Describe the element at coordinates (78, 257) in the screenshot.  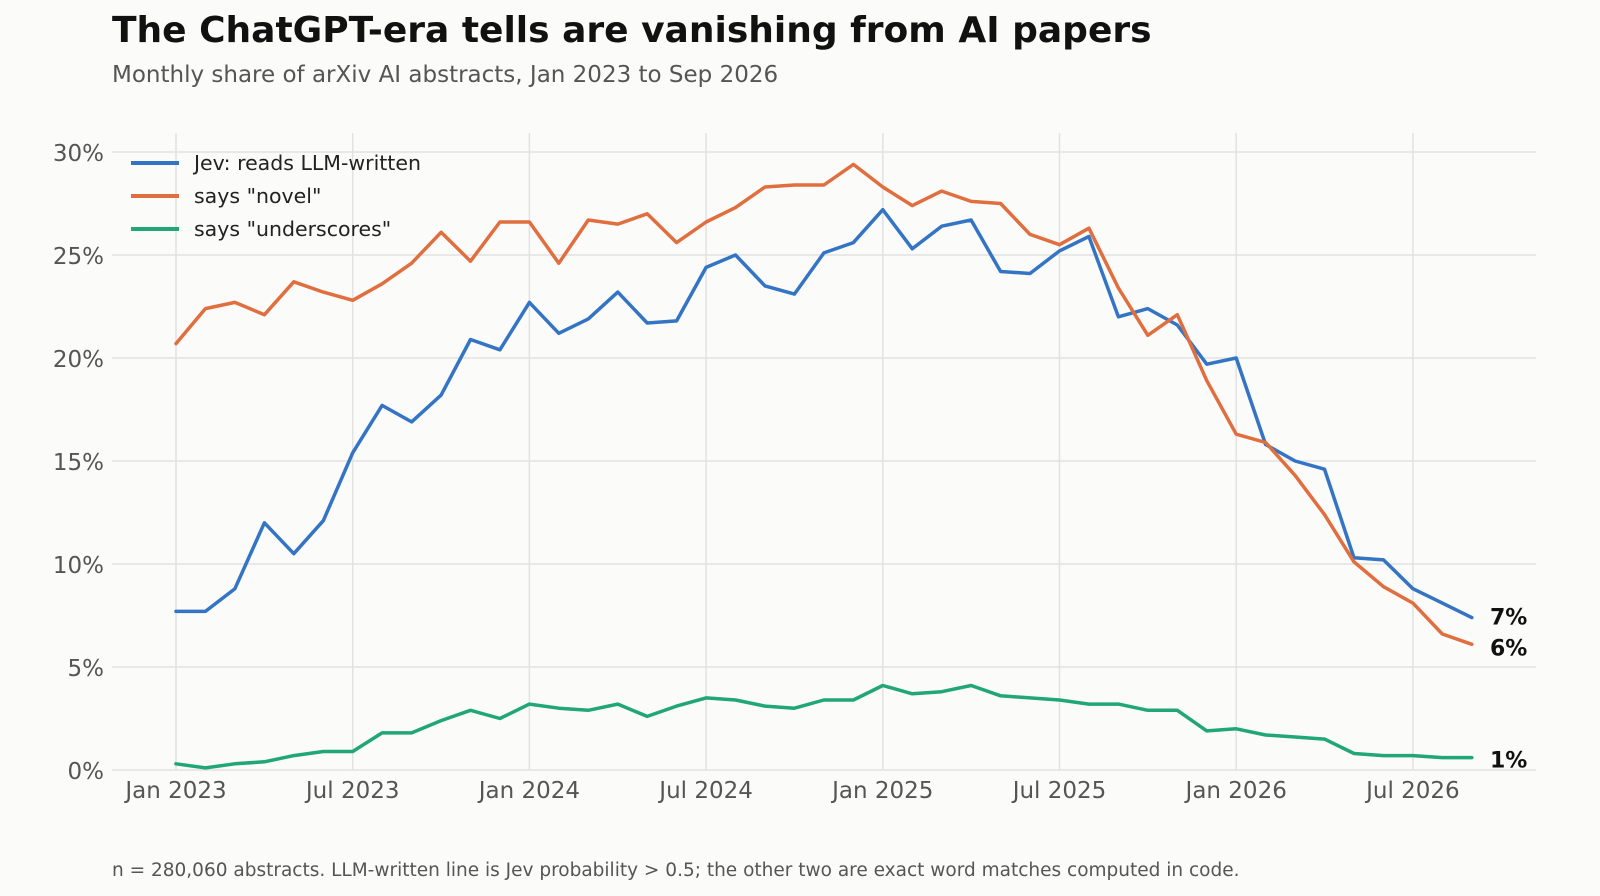
I see `y-tick-label: 25%` at that location.